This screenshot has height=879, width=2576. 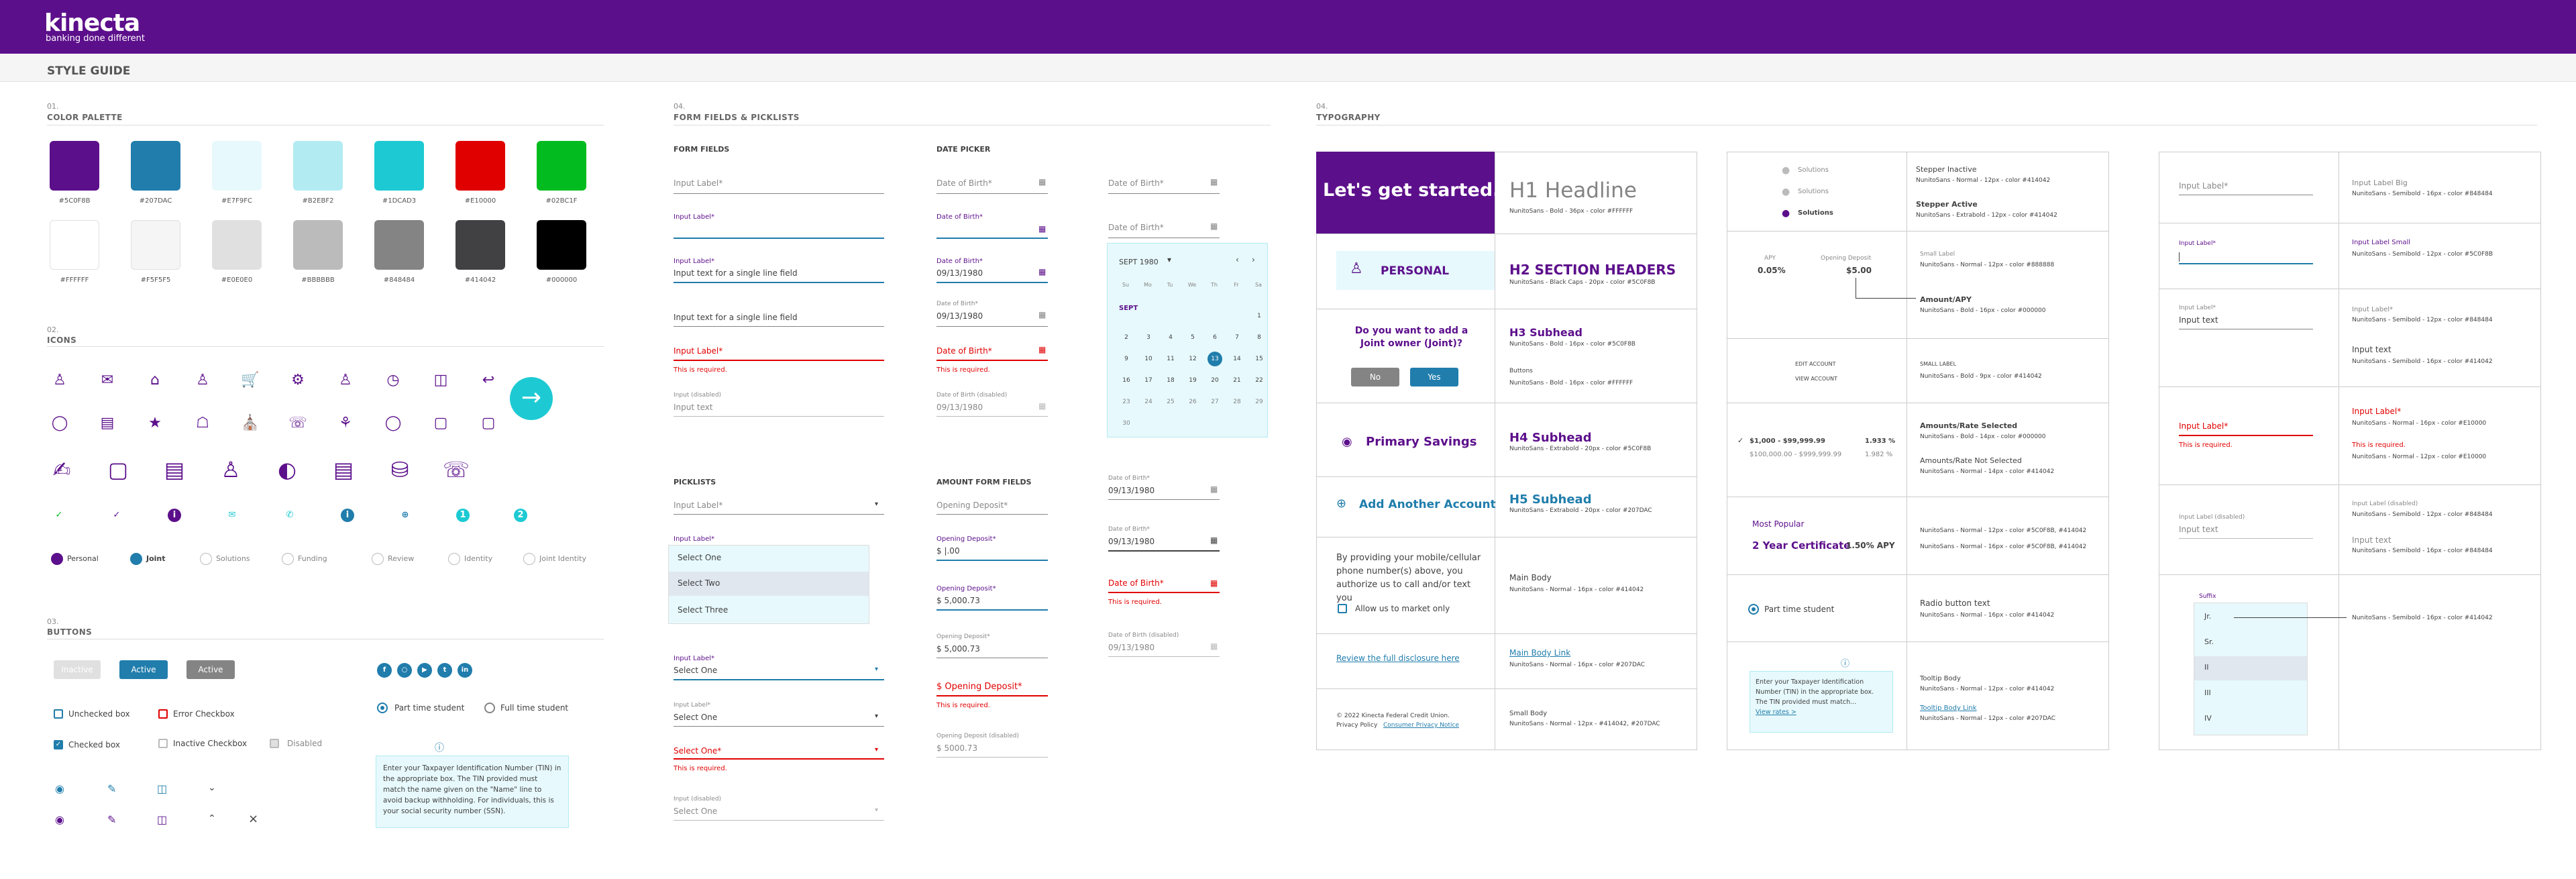 I want to click on consumer-link: Consumer Privacy Notice, so click(x=1421, y=725).